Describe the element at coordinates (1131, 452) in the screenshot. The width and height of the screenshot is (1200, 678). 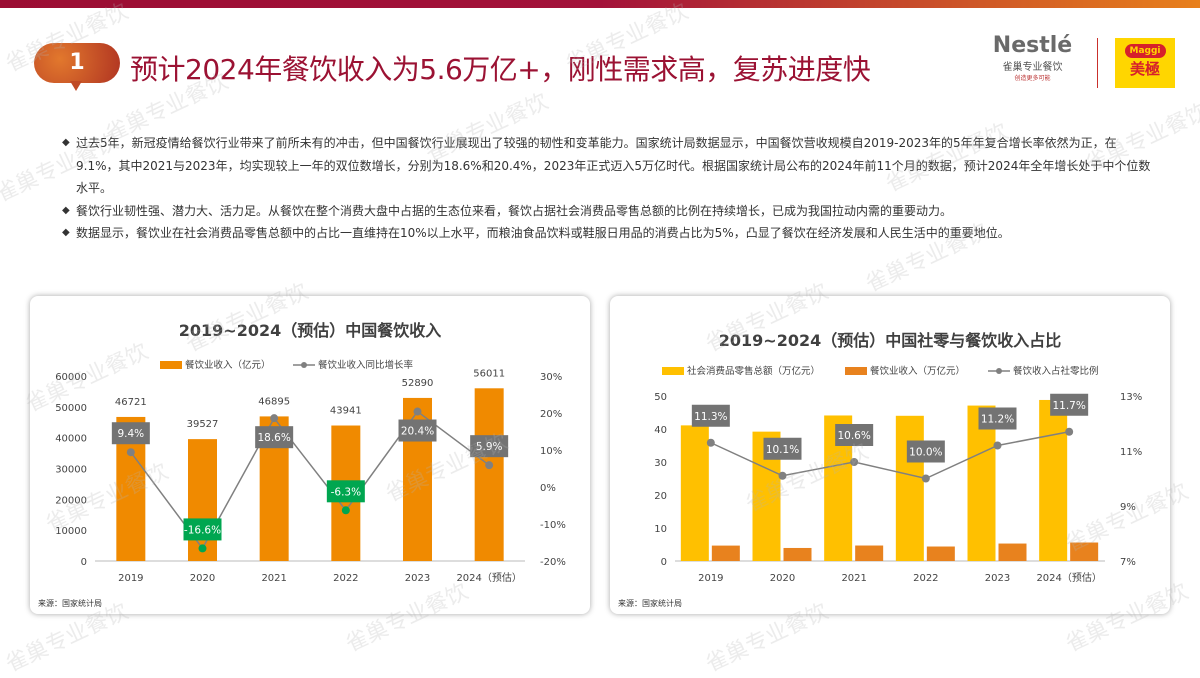
I see `y-right-tick: 11%` at that location.